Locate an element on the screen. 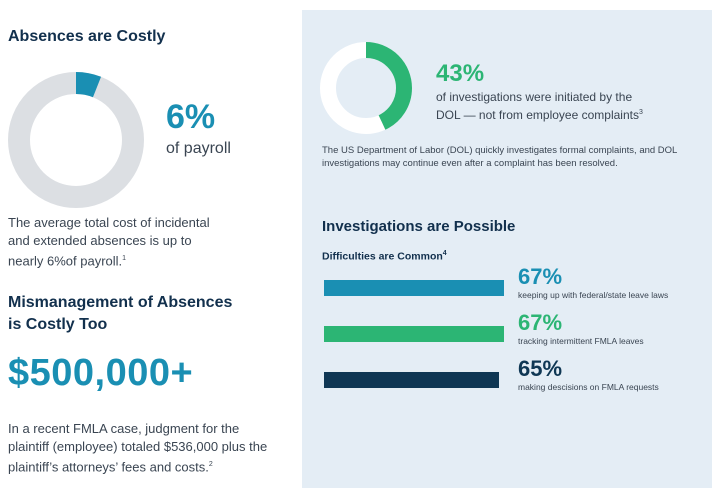 The height and width of the screenshot is (500, 722). donut-remainder-slice is located at coordinates (76, 140).